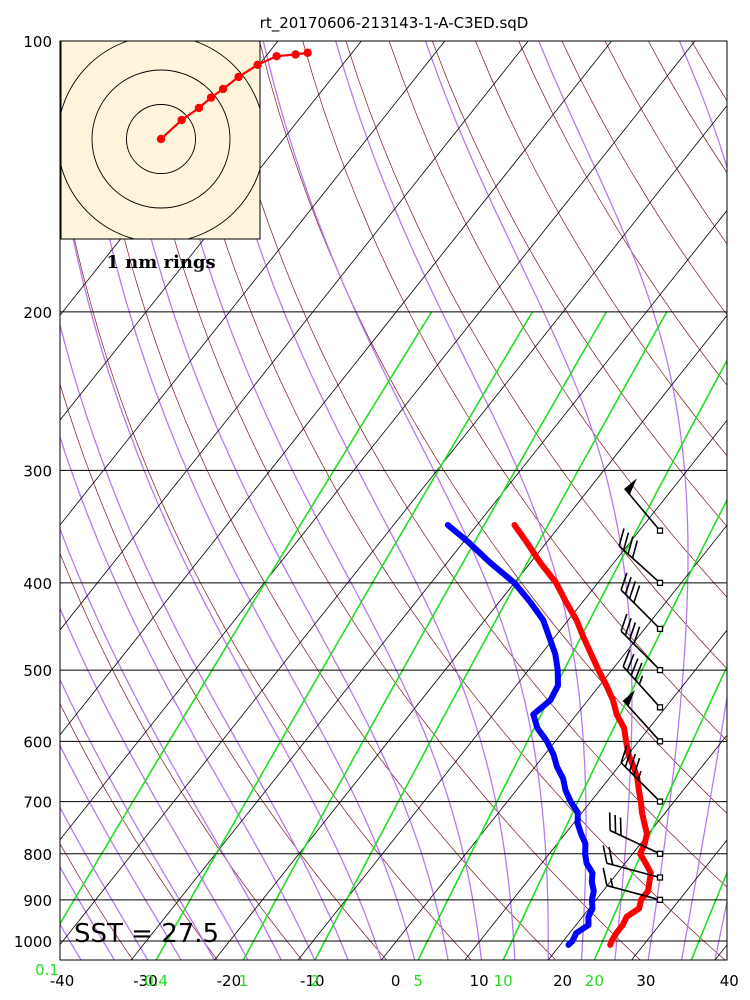 This screenshot has height=1000, width=750. What do you see at coordinates (645, 981) in the screenshot?
I see `temperature-tick-label: 30` at bounding box center [645, 981].